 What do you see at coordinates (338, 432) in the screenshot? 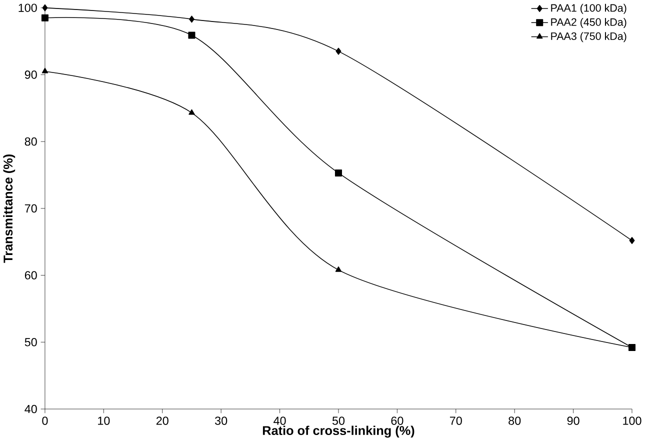
I see `x-axis-title: Ratio of cross-linking (%)` at bounding box center [338, 432].